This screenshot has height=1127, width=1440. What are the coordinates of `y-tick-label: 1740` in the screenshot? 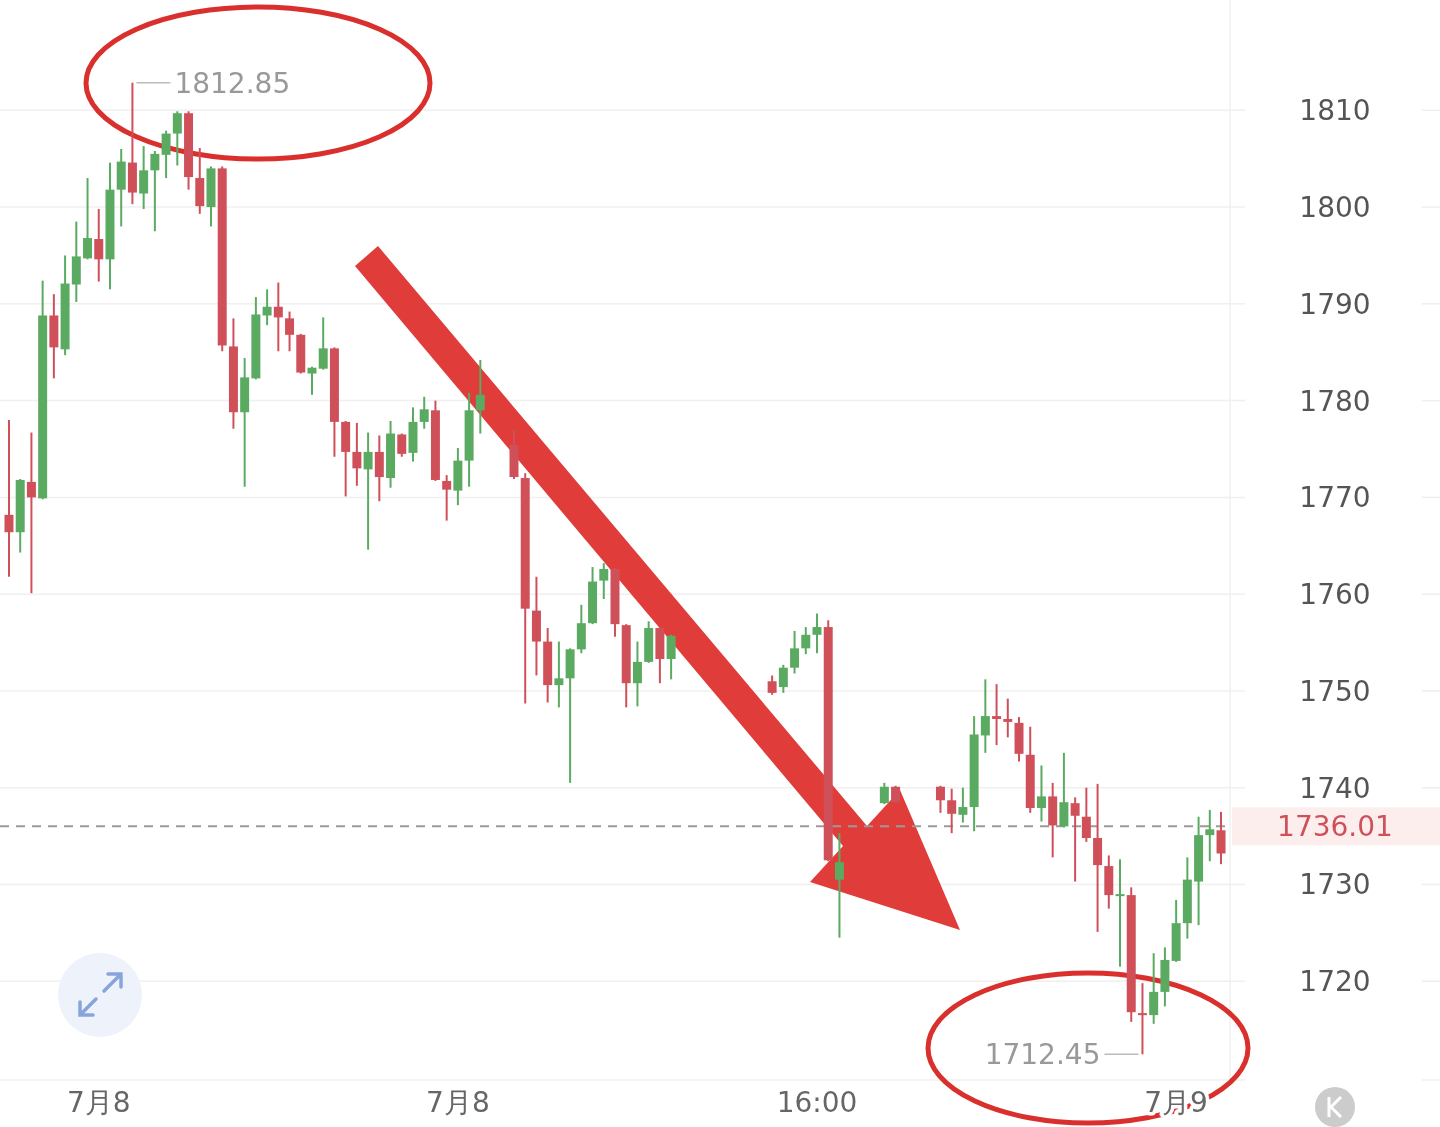 It's located at (1335, 788).